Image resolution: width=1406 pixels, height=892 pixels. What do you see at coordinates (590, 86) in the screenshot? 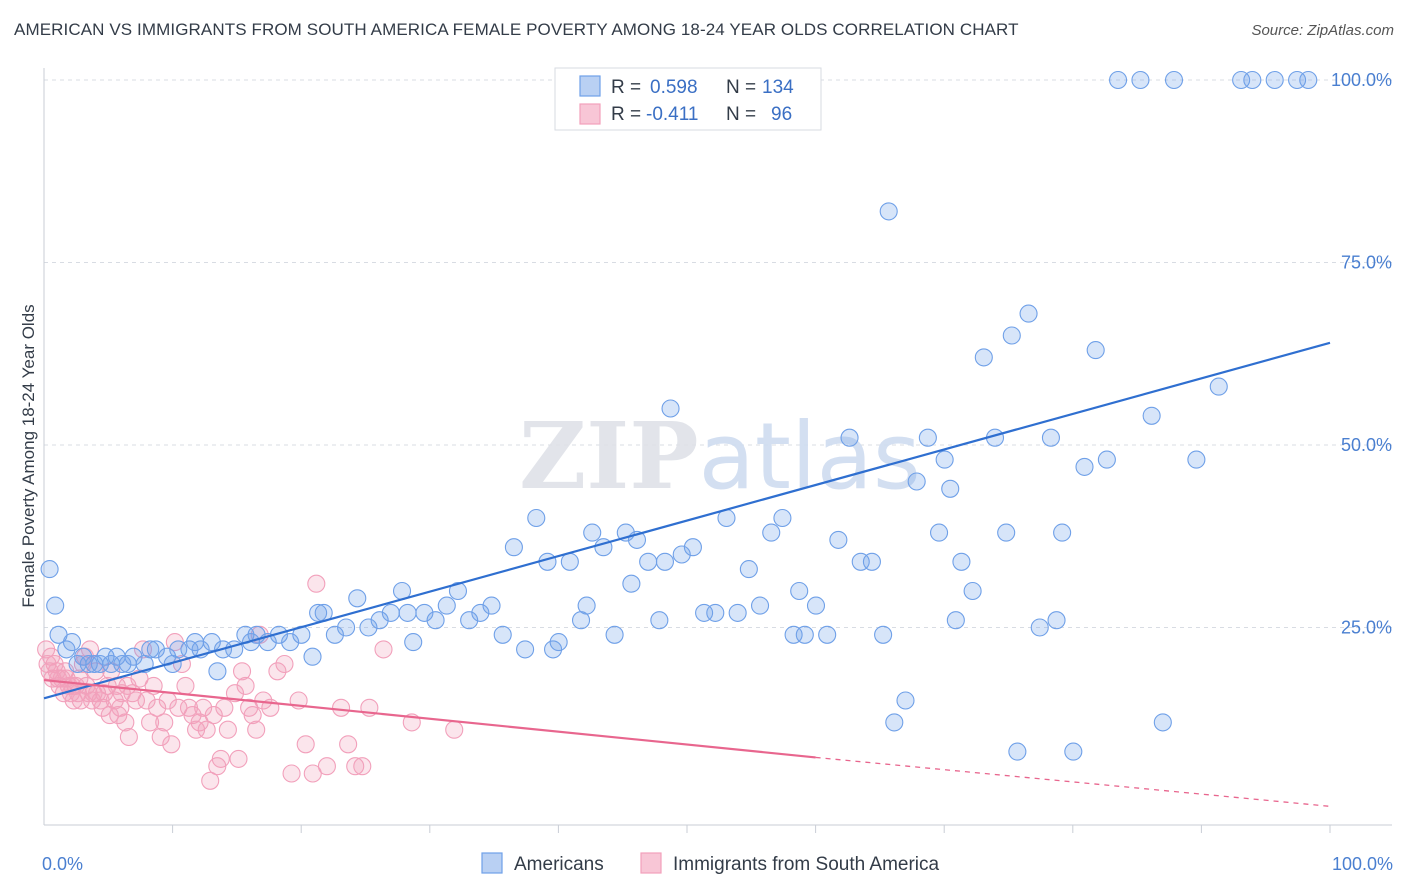
I see `legend-swatch-americans` at bounding box center [590, 86].